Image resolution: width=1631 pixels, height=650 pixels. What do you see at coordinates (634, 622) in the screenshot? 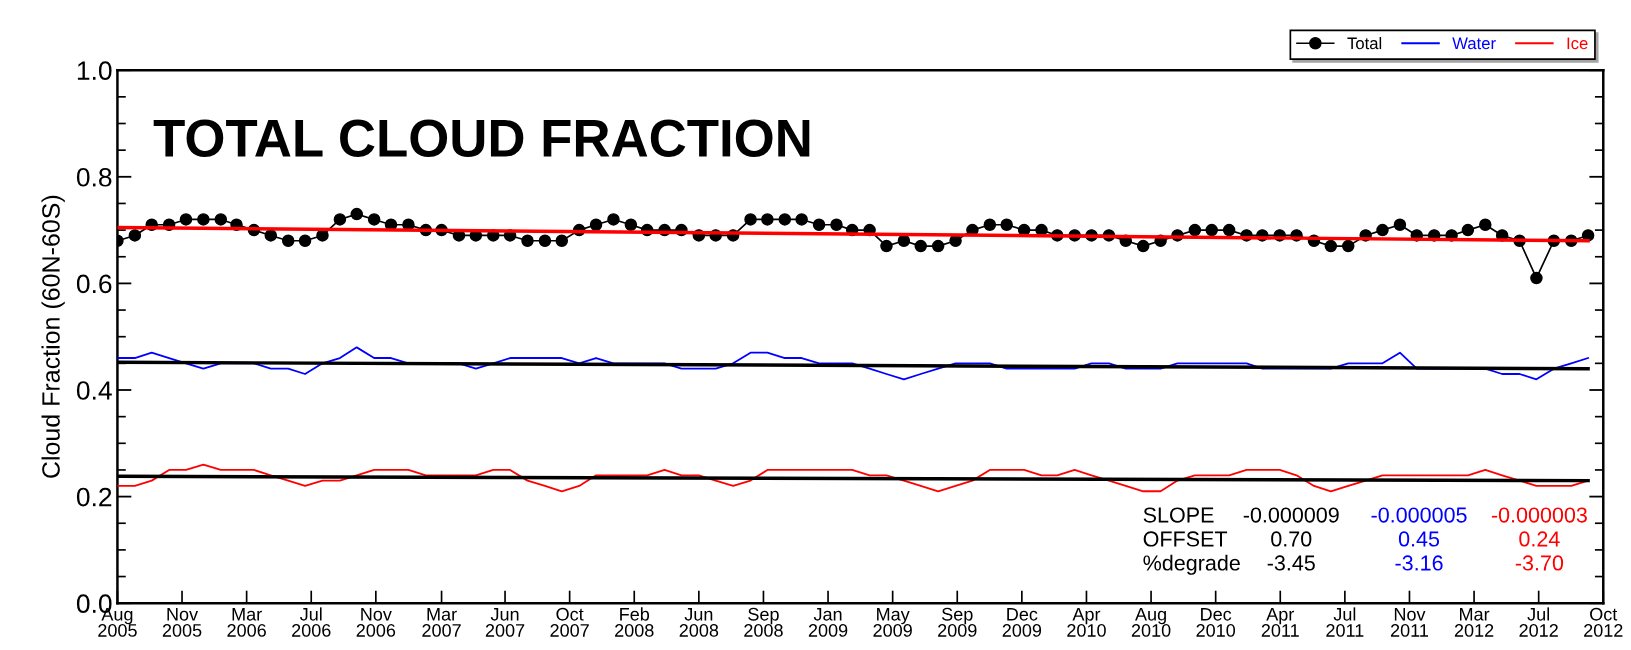
I see `x-tick-label: Feb 2008` at bounding box center [634, 622].